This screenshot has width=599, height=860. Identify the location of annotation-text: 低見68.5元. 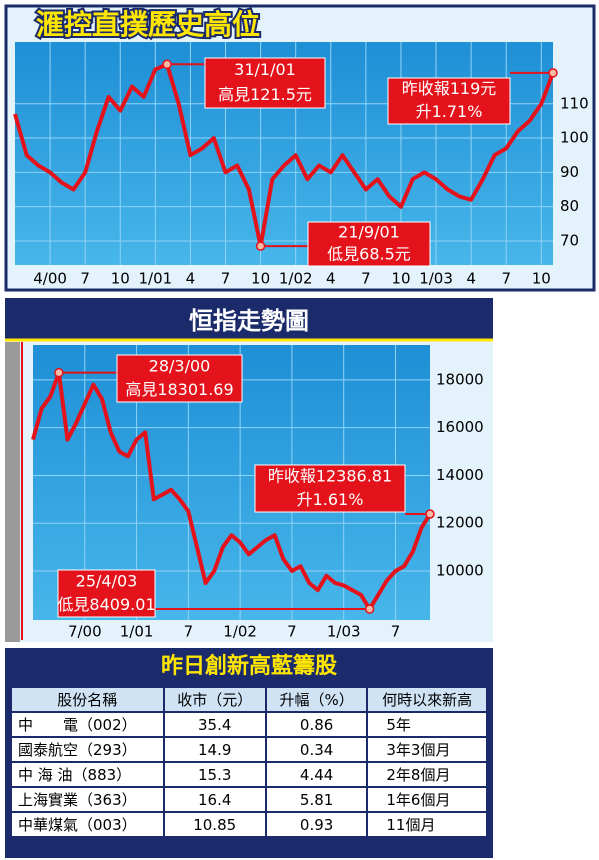
(369, 254).